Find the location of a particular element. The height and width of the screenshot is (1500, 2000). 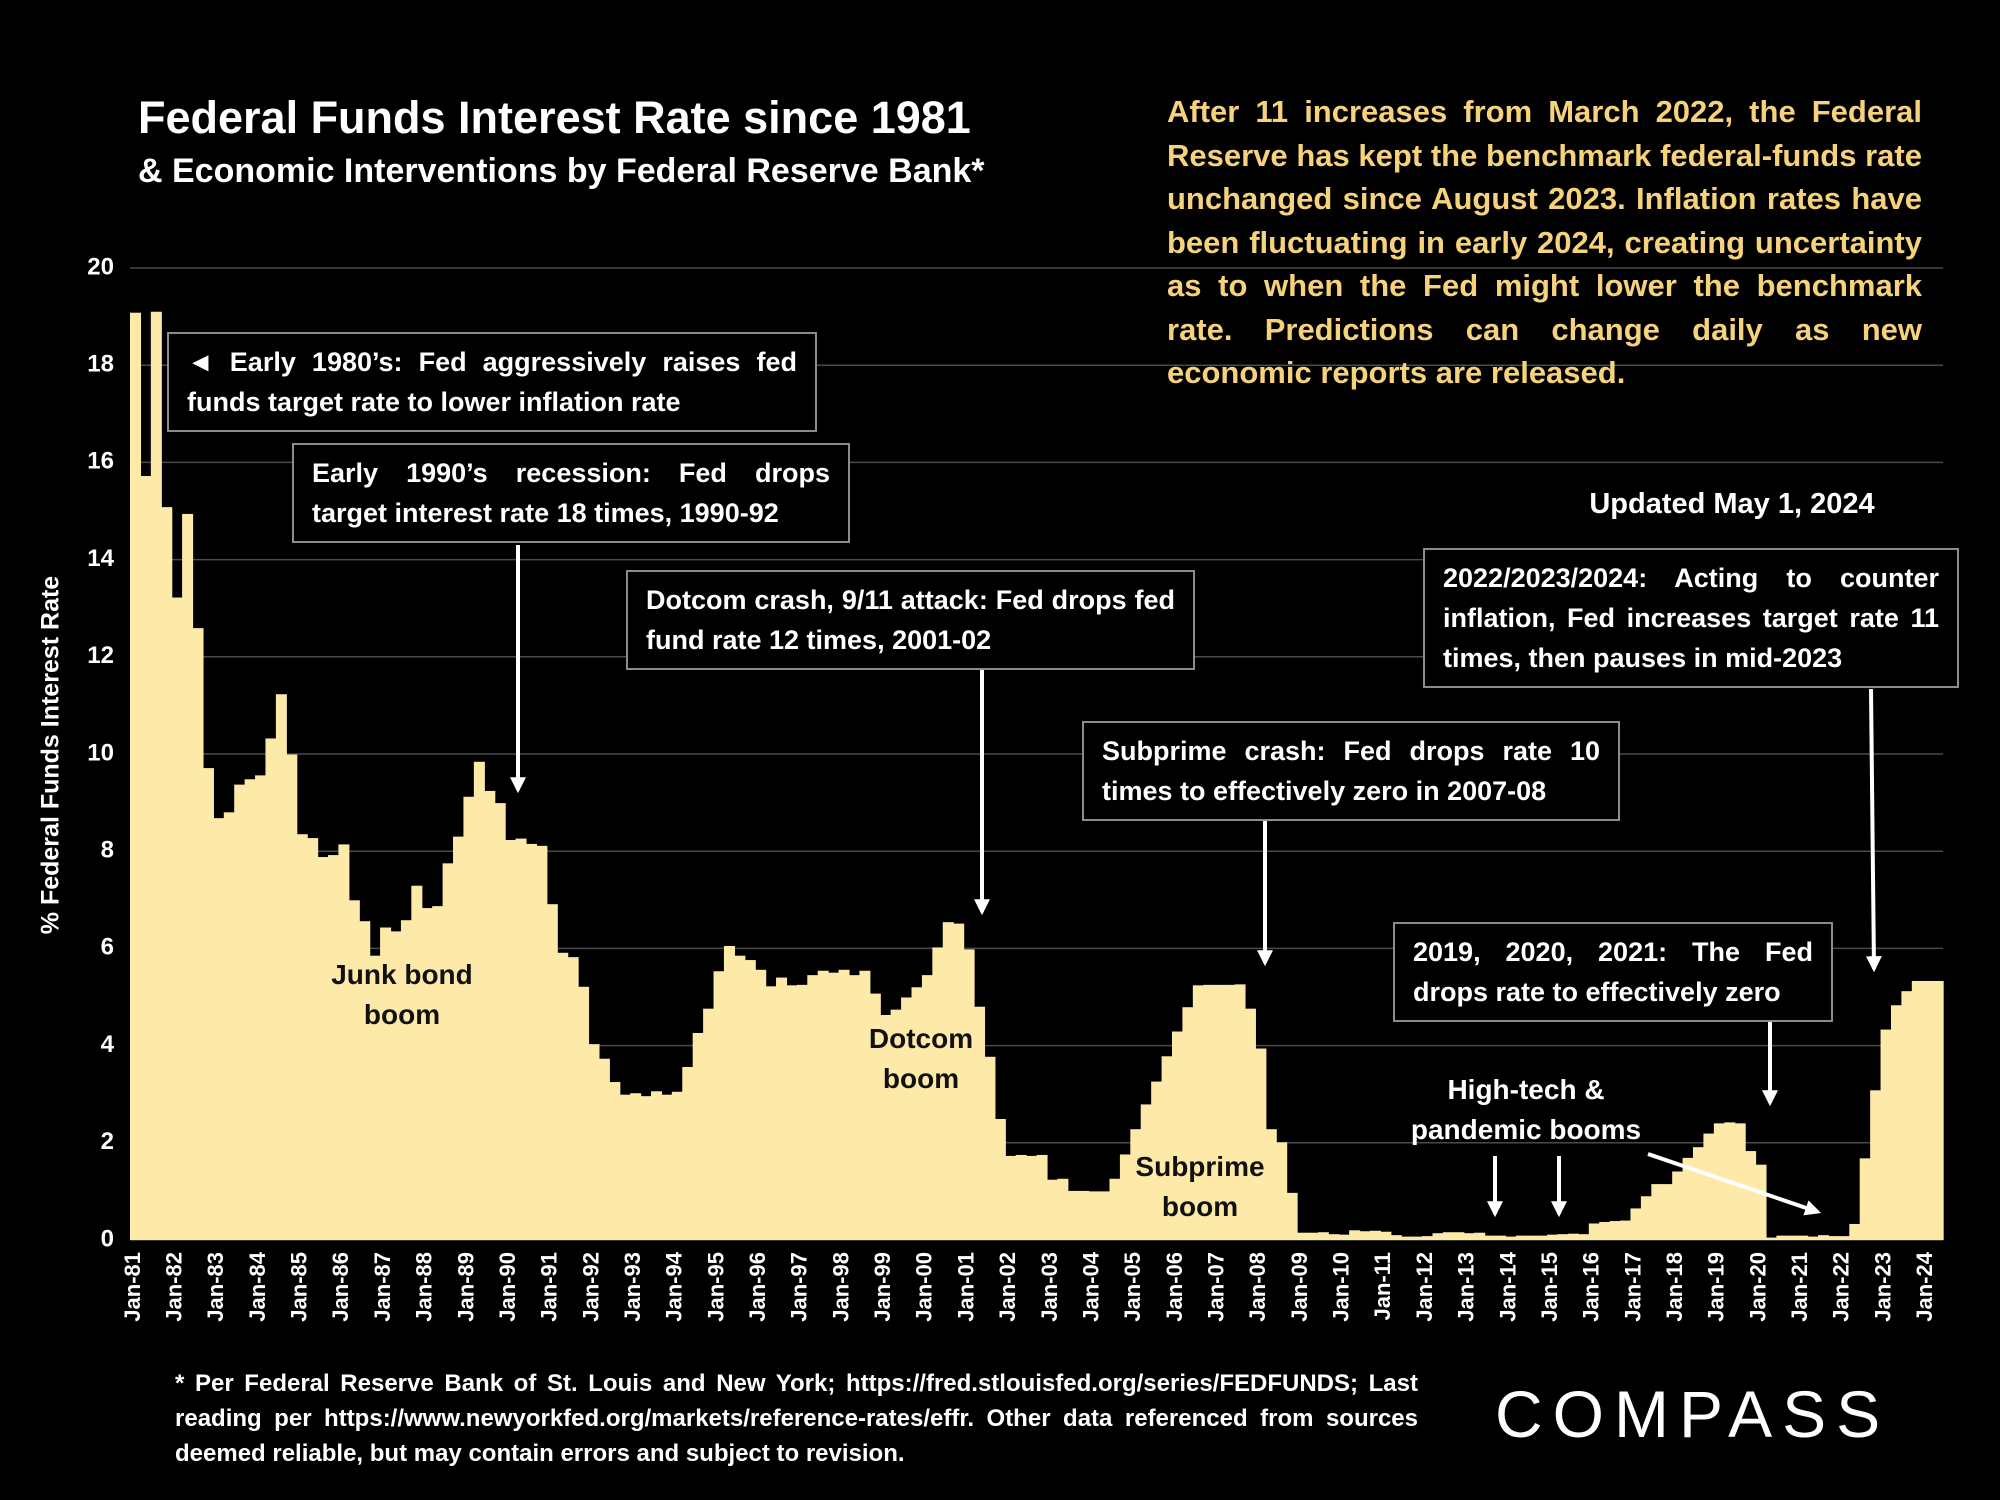

boom-label: Dotcom boom is located at coordinates (921, 1058).